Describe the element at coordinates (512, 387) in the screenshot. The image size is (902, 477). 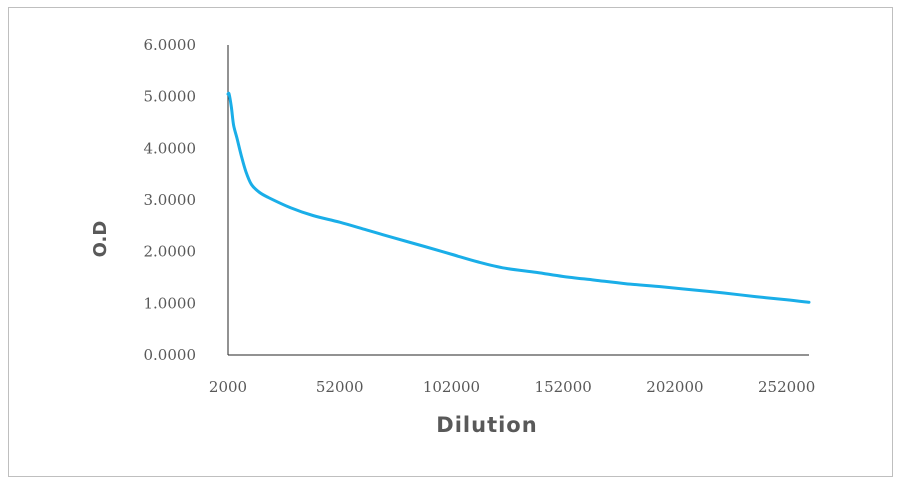
I see `x-tick-labels: 2000 52000 102000 152000 202000 252000` at that location.